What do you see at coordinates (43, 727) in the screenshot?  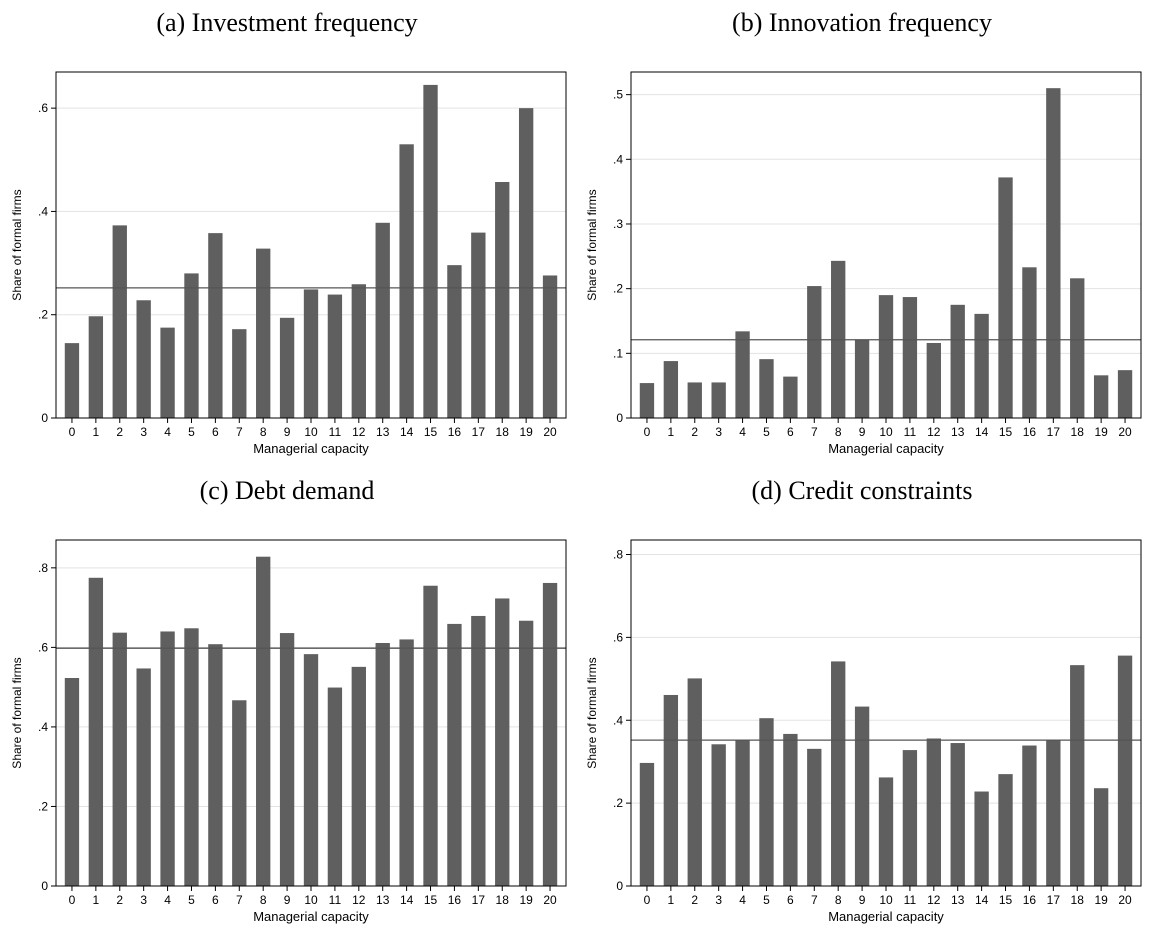 I see `y-tick-label: .4` at bounding box center [43, 727].